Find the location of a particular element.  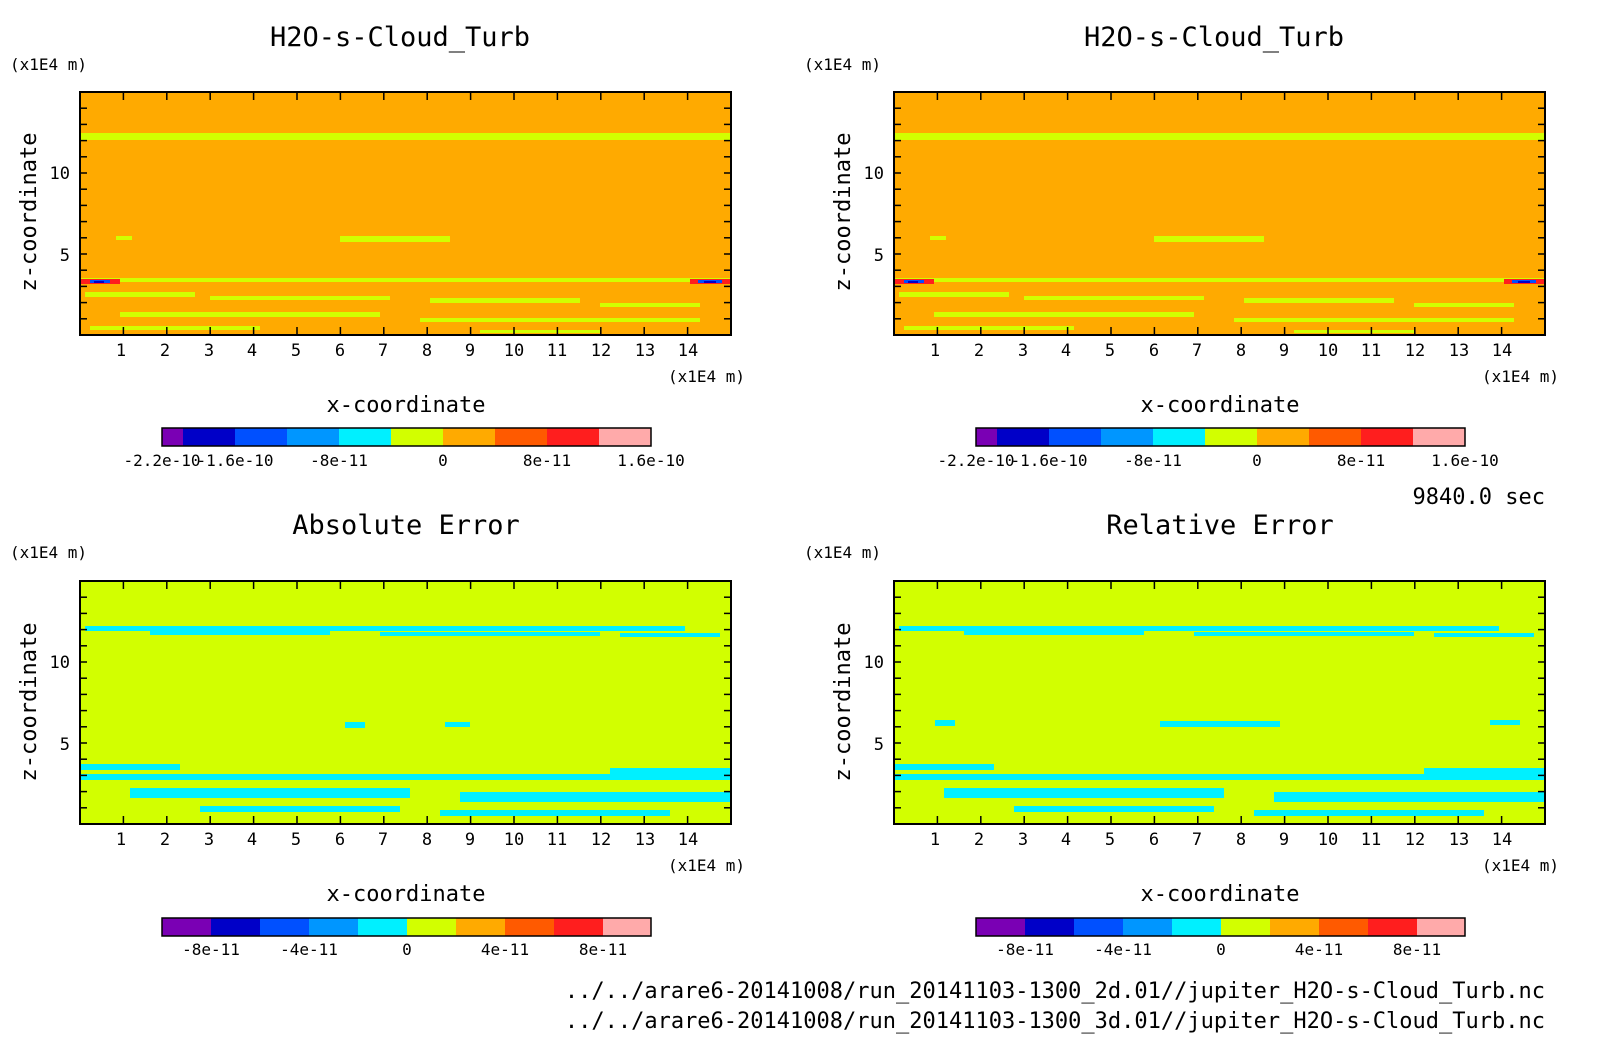

colorbar: -8e-11 -4e-11 0 4e-11 8e-11 is located at coordinates (1220, 938).